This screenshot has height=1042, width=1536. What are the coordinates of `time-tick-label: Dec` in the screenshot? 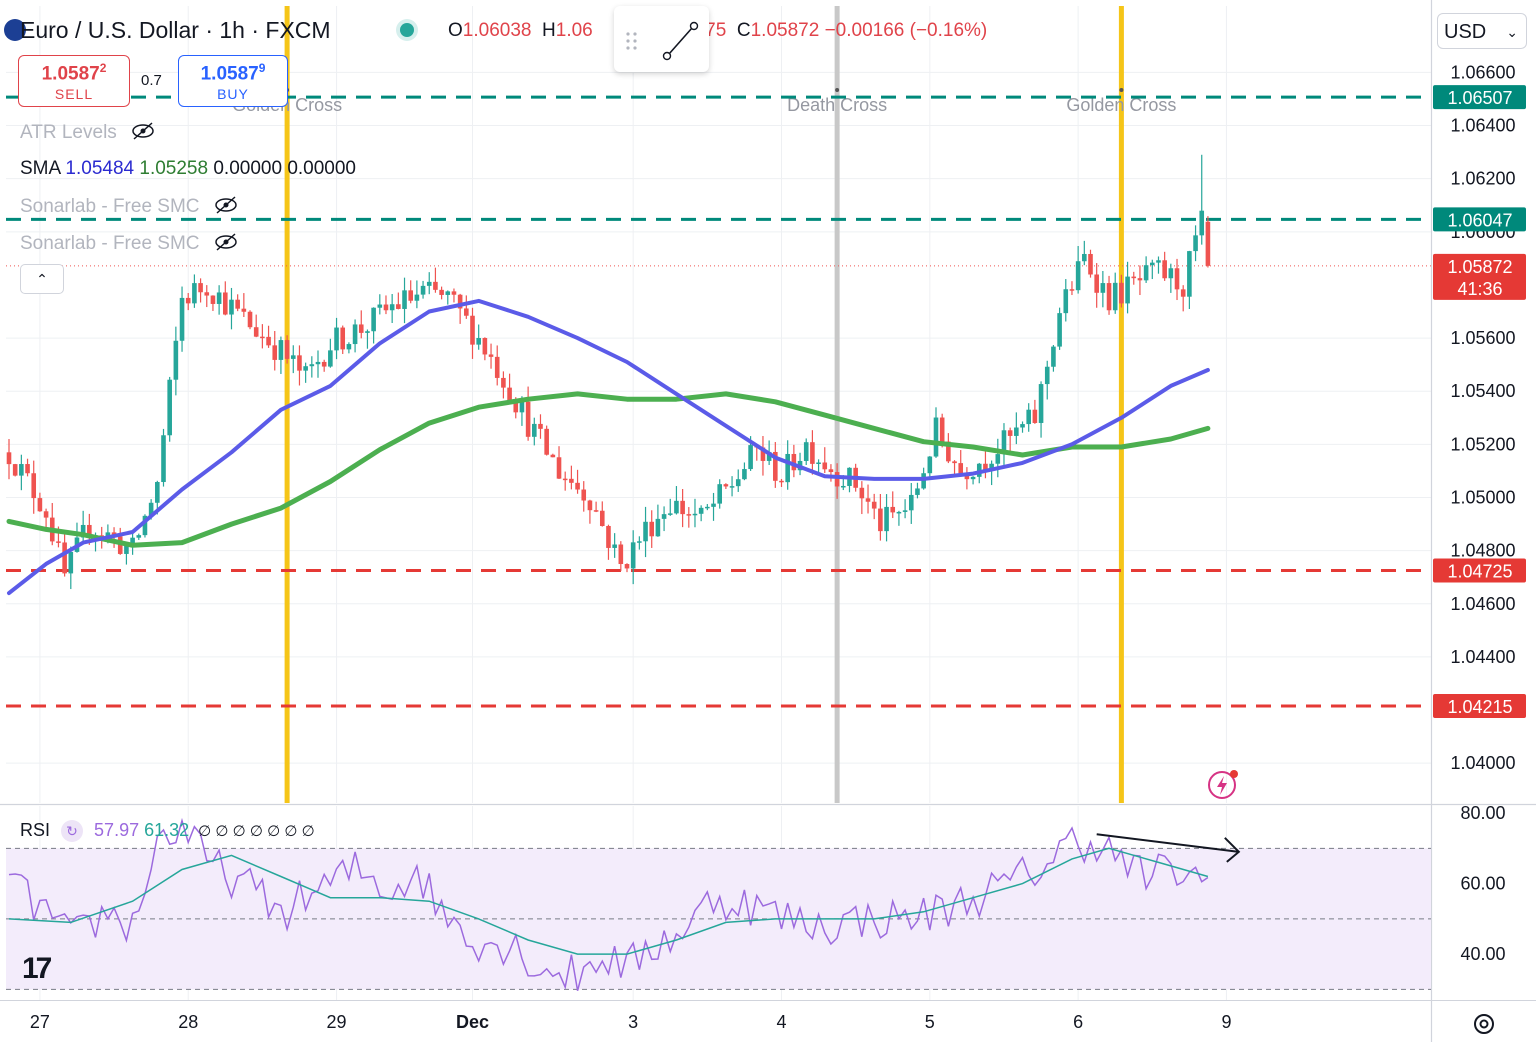 It's located at (472, 1022).